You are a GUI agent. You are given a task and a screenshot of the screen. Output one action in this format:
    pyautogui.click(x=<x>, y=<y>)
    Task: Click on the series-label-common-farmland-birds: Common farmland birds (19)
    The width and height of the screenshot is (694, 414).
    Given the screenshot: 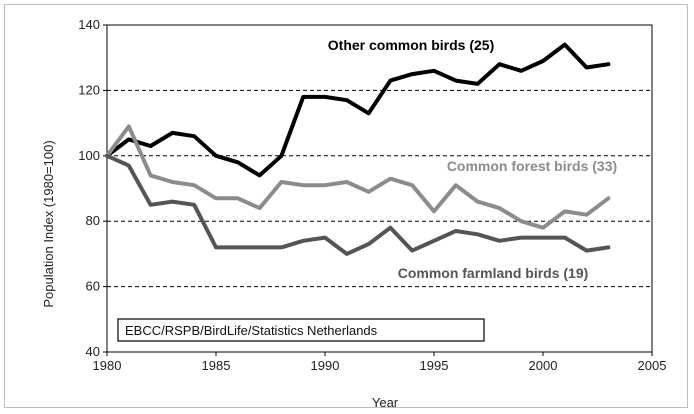 What is the action you would take?
    pyautogui.click(x=493, y=273)
    